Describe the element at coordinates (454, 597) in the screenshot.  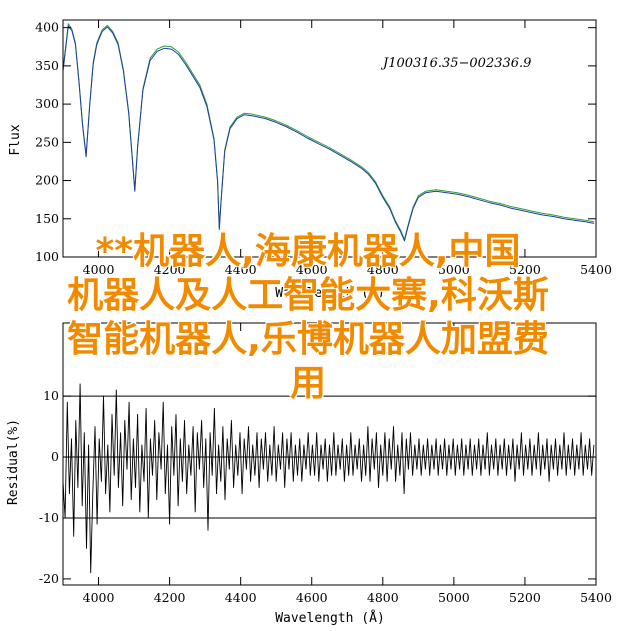
I see `bottom-x-tick-label: 5000` at that location.